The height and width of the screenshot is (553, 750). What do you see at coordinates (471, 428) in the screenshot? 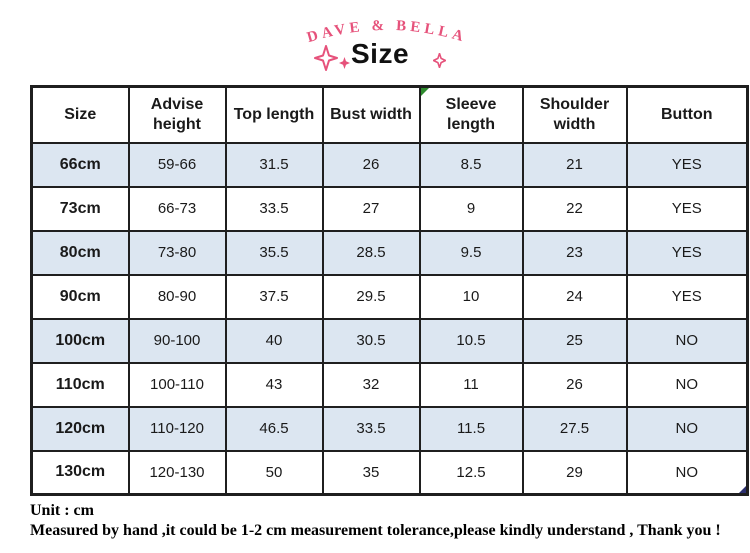
I see `cell-sleeve-length: 11.5` at bounding box center [471, 428].